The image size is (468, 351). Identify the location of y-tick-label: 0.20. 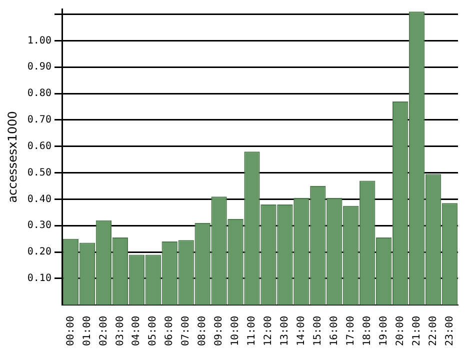
(39, 252).